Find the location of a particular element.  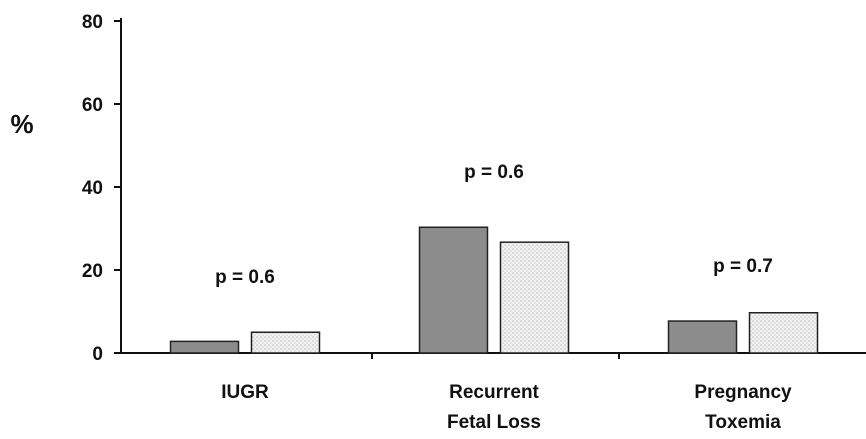

y-tick-label: 0 is located at coordinates (97, 354).